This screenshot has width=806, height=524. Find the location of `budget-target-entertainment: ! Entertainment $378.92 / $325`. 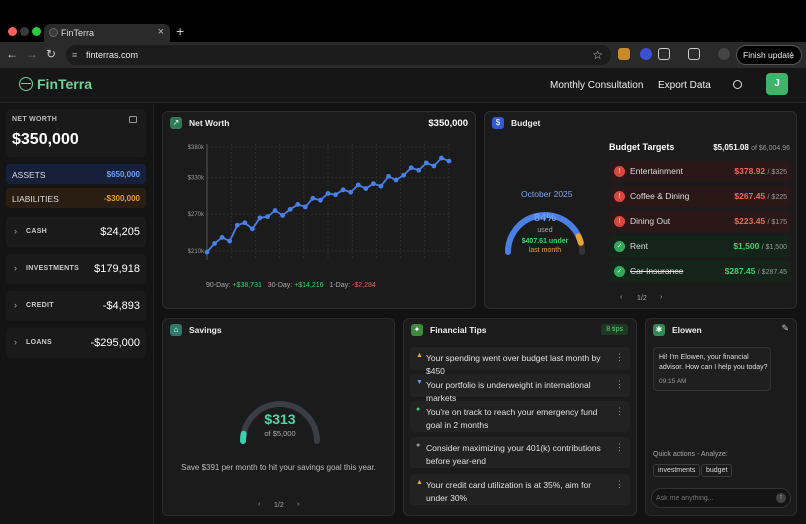

budget-target-entertainment: ! Entertainment $378.92 / $325 is located at coordinates (700, 171).